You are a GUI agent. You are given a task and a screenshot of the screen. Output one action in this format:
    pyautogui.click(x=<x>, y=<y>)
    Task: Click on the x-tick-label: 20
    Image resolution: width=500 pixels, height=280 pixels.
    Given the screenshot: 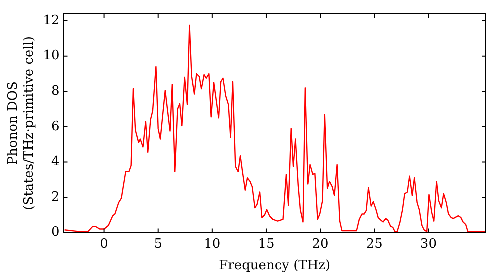 What is the action you would take?
    pyautogui.click(x=320, y=244)
    